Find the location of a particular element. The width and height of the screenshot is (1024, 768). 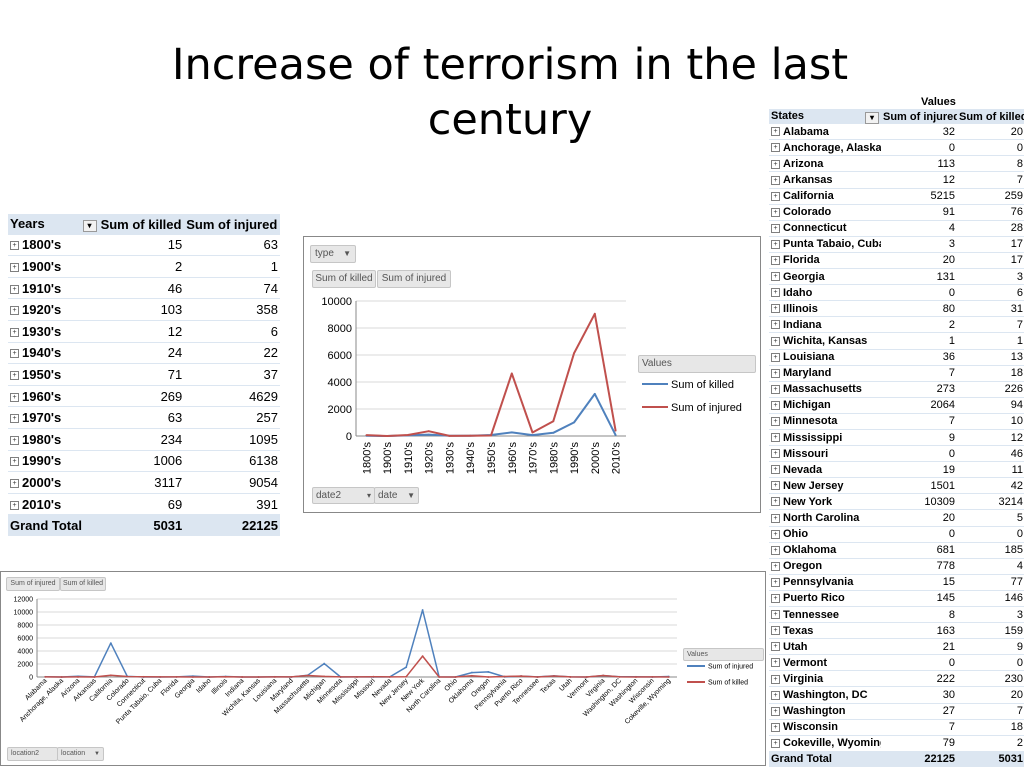

row-label-cell: + Arizona is located at coordinates (825, 164).